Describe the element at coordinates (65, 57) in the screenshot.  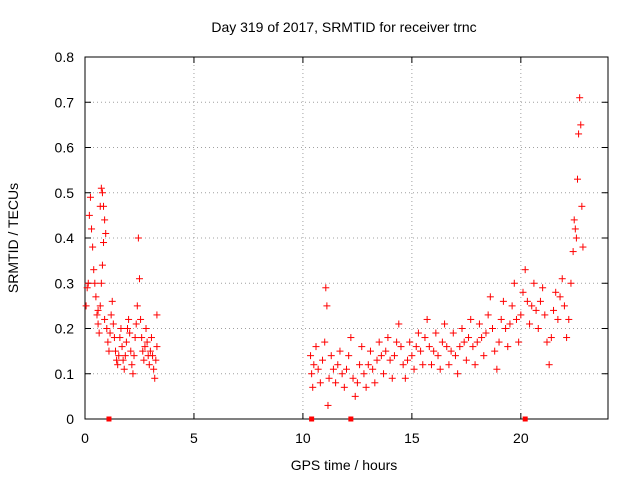
I see `y-tick-label: 0.8` at that location.